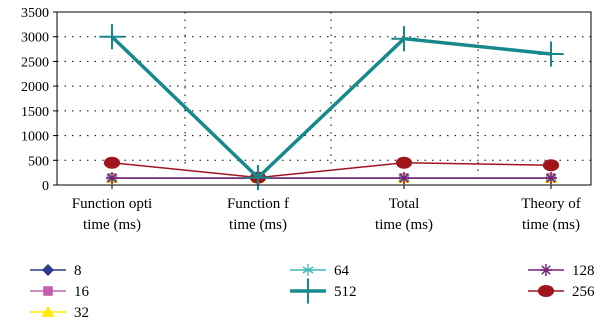 The image size is (608, 330). What do you see at coordinates (323, 291) in the screenshot?
I see `legend-item-512: 512` at bounding box center [323, 291].